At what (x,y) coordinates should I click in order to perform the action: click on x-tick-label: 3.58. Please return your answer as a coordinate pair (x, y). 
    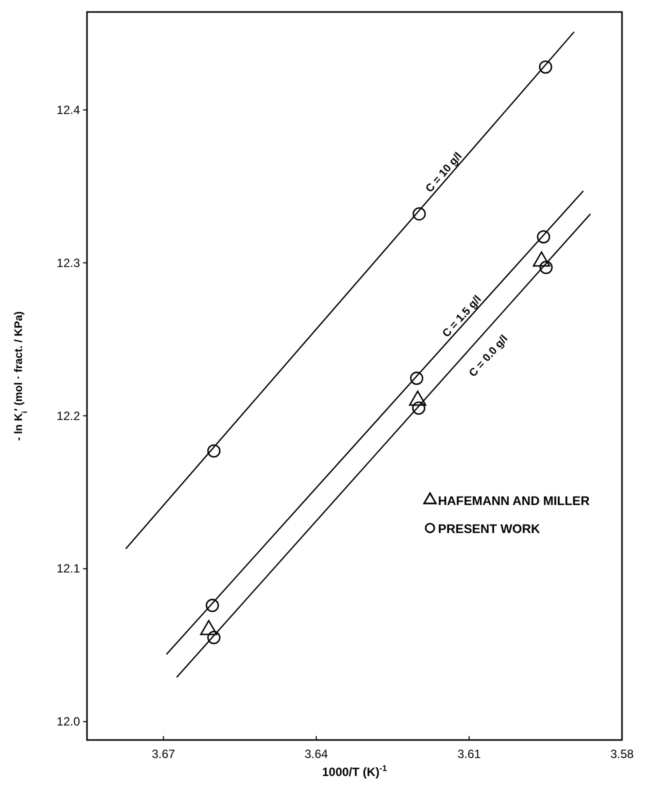
    Looking at the image, I should click on (622, 754).